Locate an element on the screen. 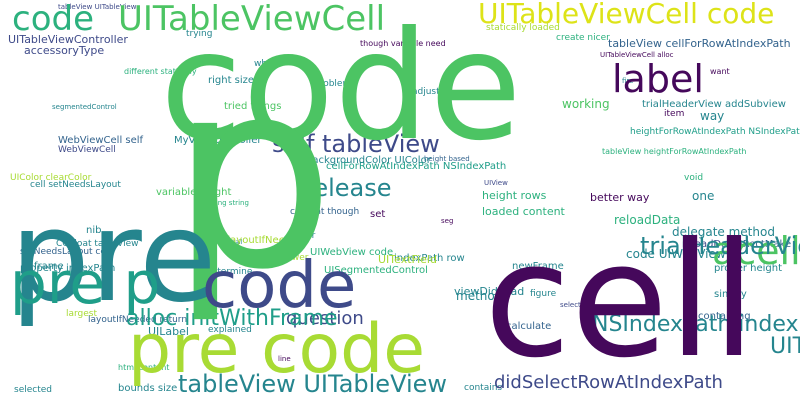 The width and height of the screenshot is (800, 400). word: fire is located at coordinates (628, 81).